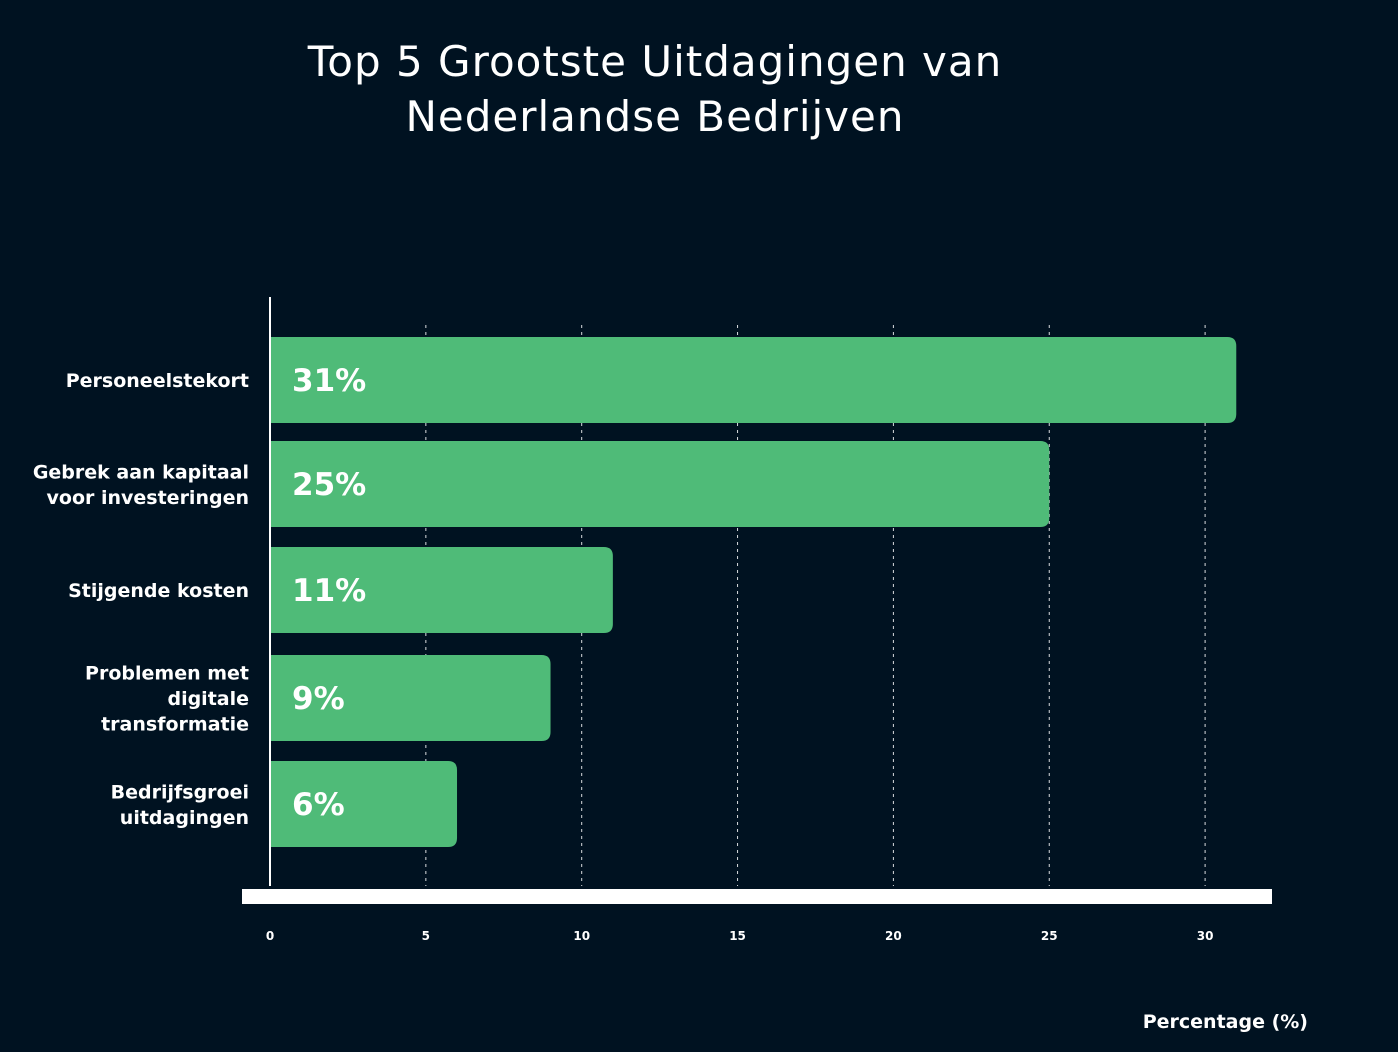  Describe the element at coordinates (329, 485) in the screenshot. I see `bar-value-label: 25%` at that location.